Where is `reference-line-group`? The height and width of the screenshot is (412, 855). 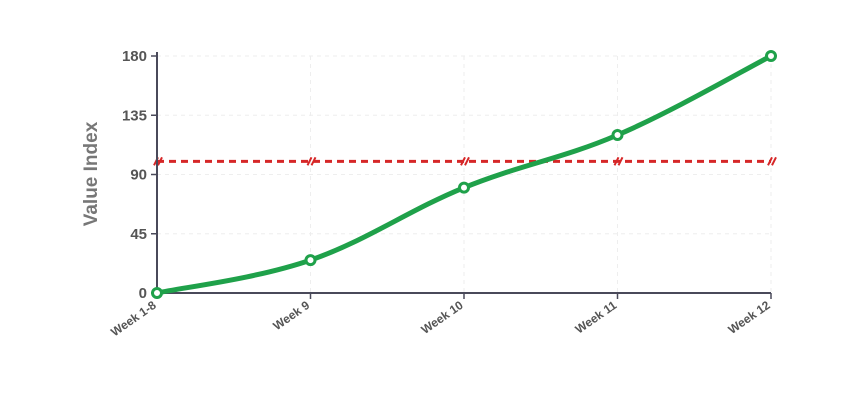
reference-line-group is located at coordinates (465, 161).